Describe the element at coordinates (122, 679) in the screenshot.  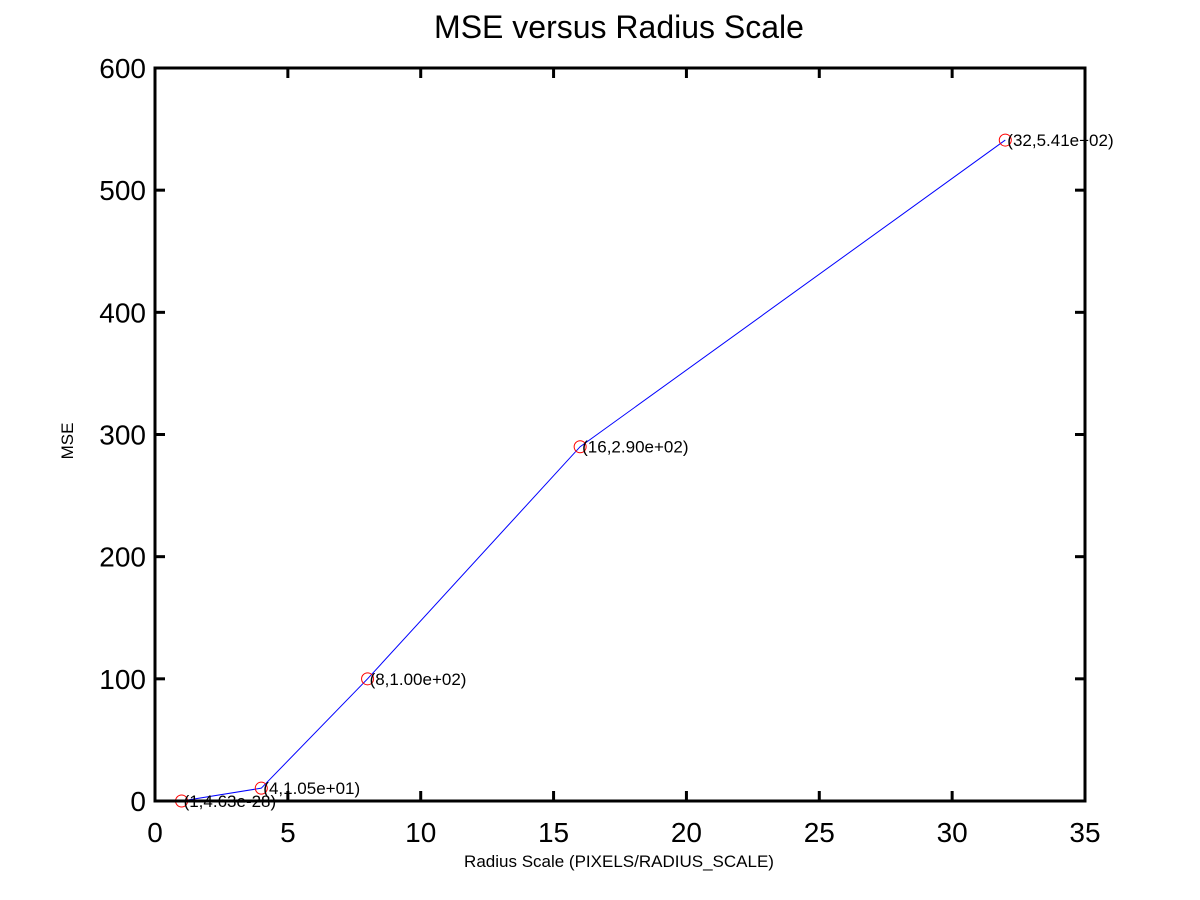
I see `y-tick-label: 100` at that location.